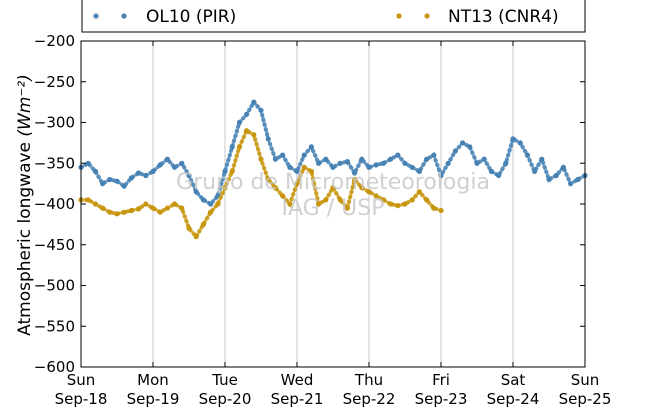 The height and width of the screenshot is (409, 650). What do you see at coordinates (585, 380) in the screenshot?
I see `x-tick-label: Sun` at bounding box center [585, 380].